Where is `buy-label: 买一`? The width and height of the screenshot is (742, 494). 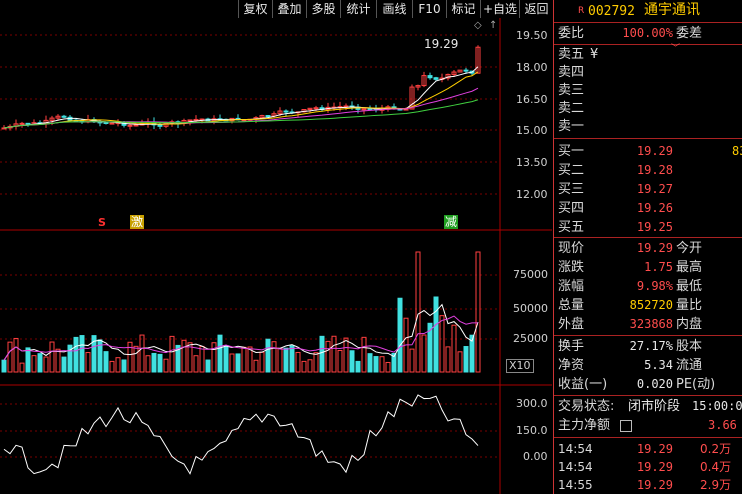
buy-label: 买一 is located at coordinates (571, 151).